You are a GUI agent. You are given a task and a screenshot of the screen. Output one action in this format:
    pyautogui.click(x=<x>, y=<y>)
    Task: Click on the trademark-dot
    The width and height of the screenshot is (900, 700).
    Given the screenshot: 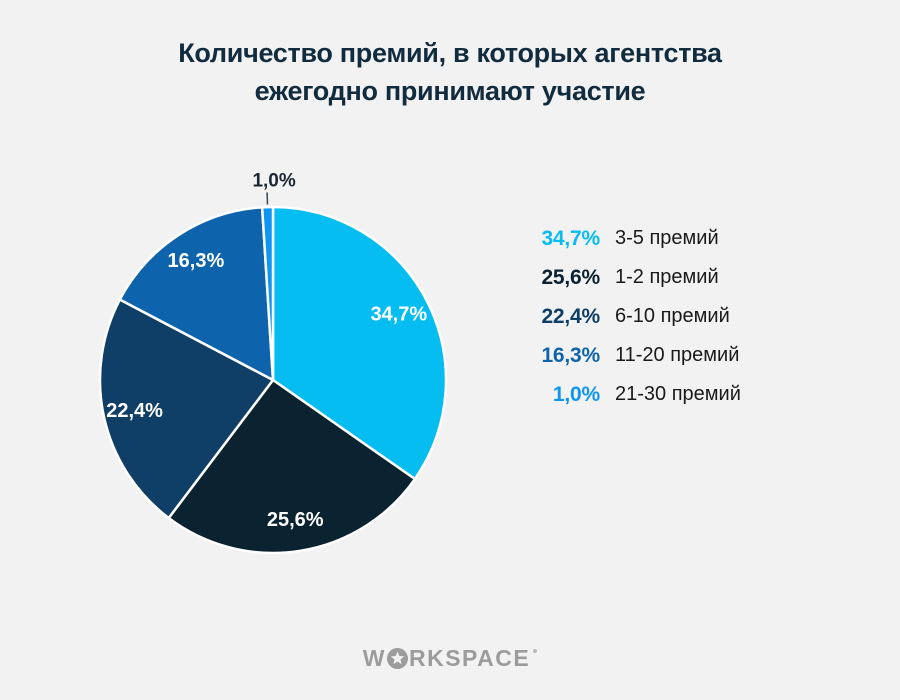 What is the action you would take?
    pyautogui.click(x=535, y=651)
    